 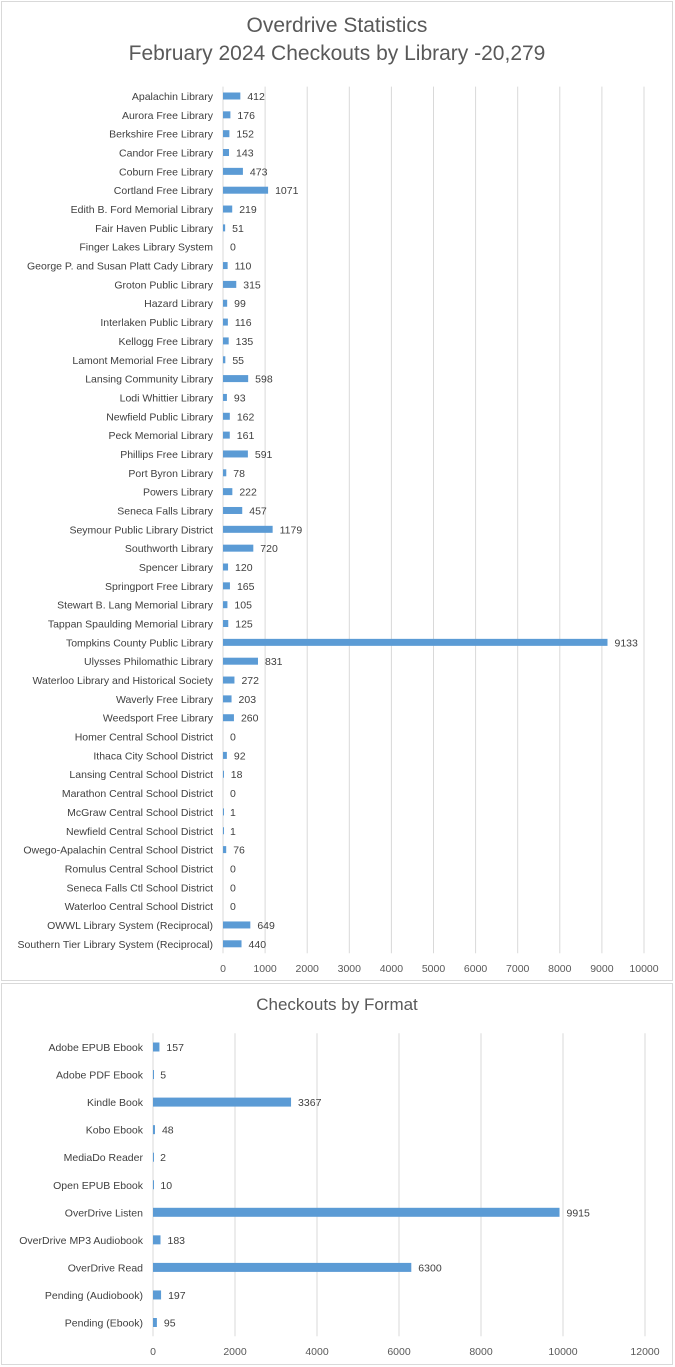 I want to click on data-label: 9915, so click(x=579, y=1213).